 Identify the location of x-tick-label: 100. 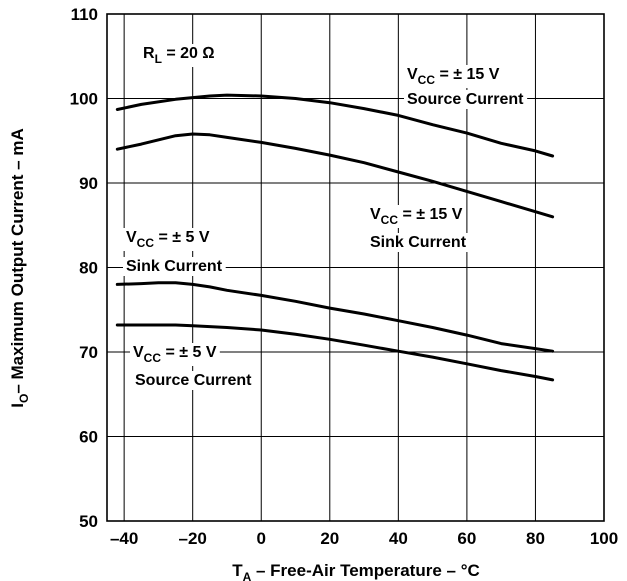
(604, 538).